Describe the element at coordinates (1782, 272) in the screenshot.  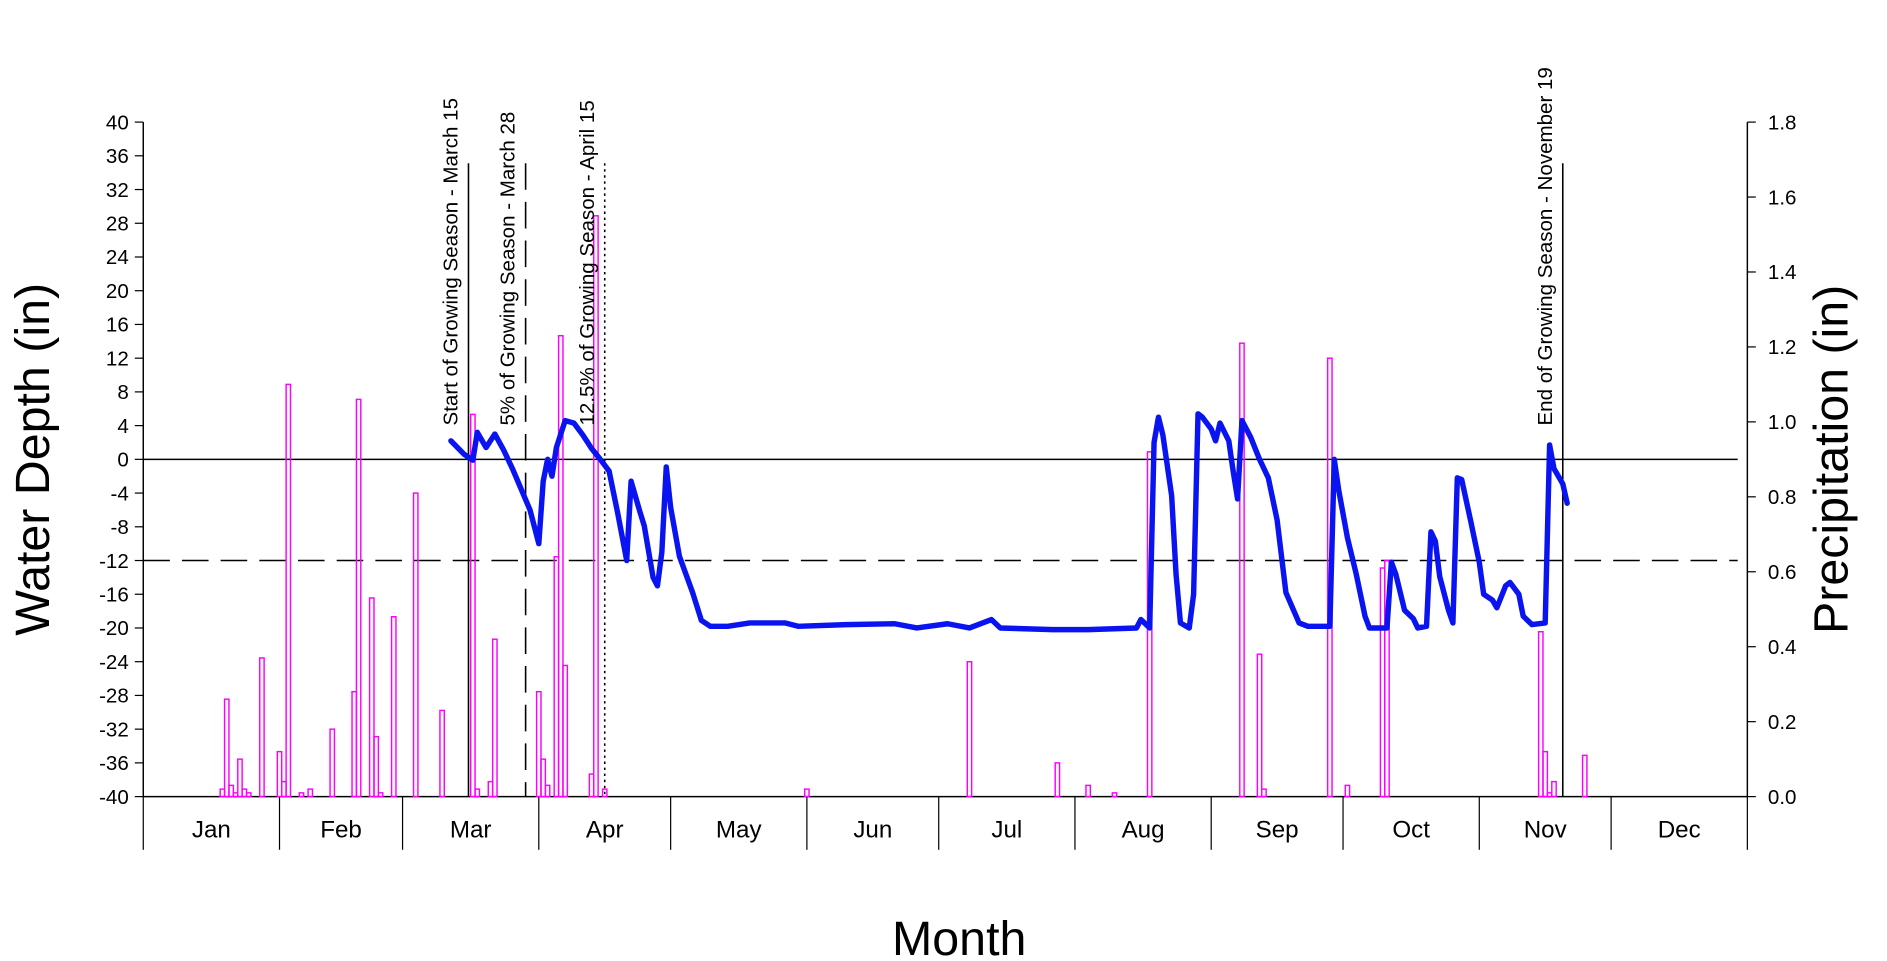
I see `y2-tick-label: 1.4` at that location.